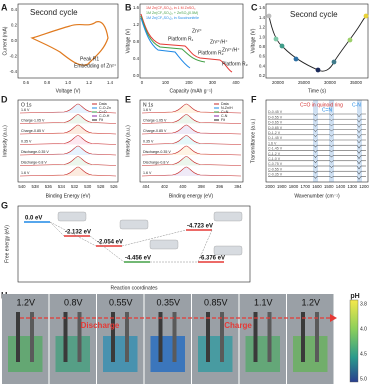  I want to click on y-tick-label: 1.6, so click(262, 7).